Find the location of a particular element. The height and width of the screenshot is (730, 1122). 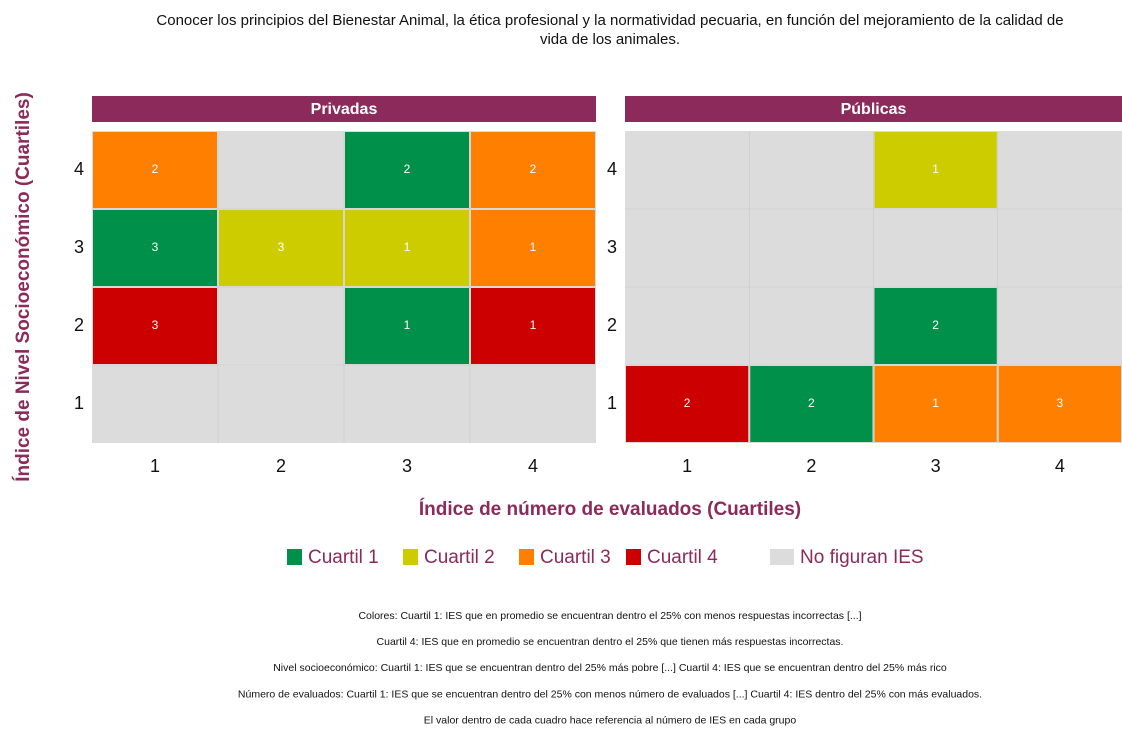

panel-title: Públicas is located at coordinates (874, 109).